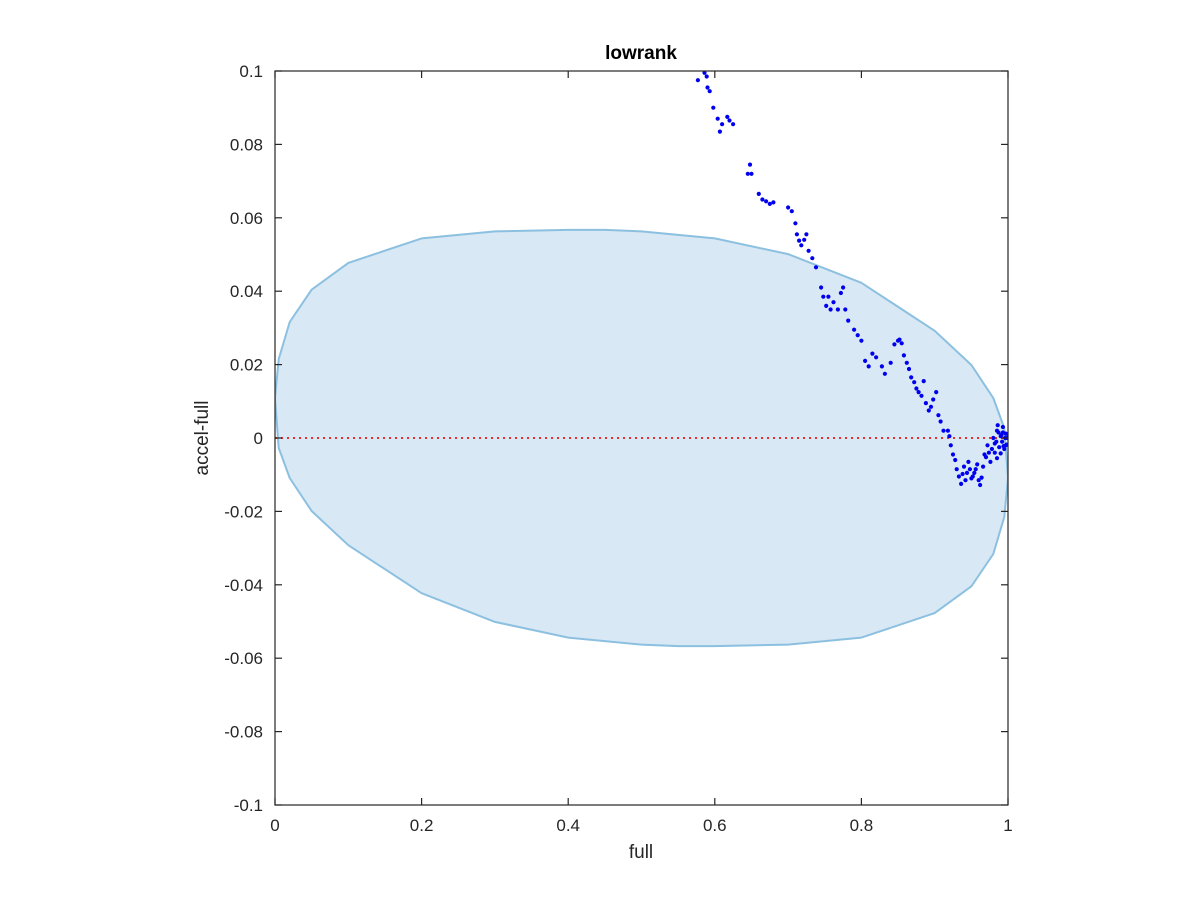  Describe the element at coordinates (1007, 825) in the screenshot. I see `x-tick-label: 1` at that location.